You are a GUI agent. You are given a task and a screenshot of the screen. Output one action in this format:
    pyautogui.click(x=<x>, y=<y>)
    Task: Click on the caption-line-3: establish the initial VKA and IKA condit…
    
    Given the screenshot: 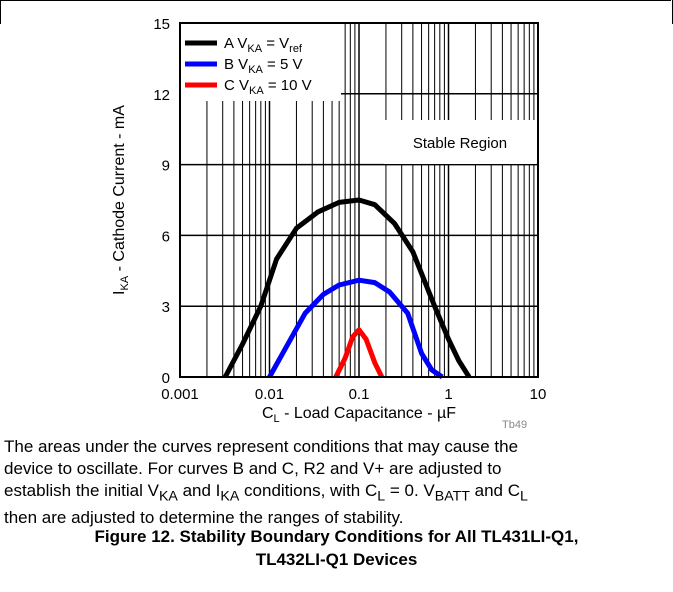 What is the action you would take?
    pyautogui.click(x=266, y=493)
    